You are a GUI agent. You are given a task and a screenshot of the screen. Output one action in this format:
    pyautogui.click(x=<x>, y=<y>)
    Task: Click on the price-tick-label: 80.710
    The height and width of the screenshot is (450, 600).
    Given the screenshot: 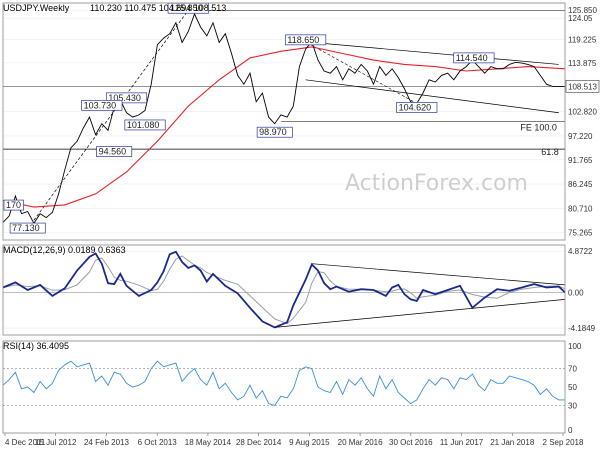 What is the action you would take?
    pyautogui.click(x=580, y=208)
    